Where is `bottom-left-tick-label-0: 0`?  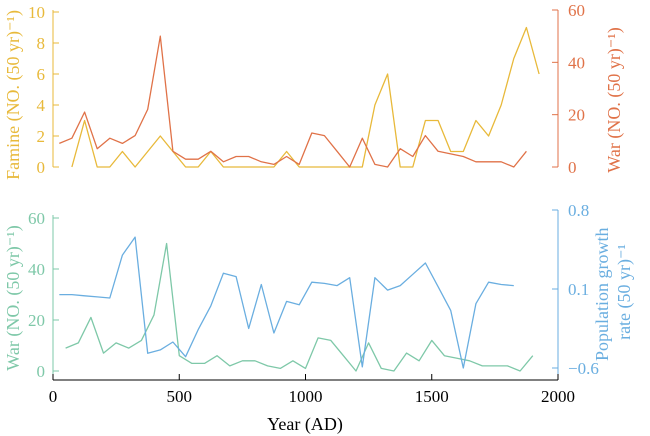 bottom-left-tick-label-0: 0 is located at coordinates (41, 371).